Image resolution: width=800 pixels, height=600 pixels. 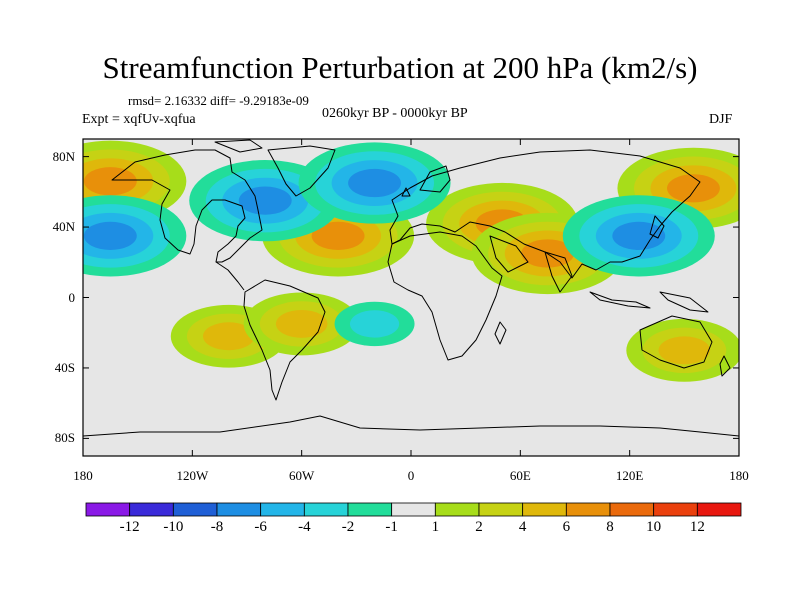 I want to click on y-tick-label: 40S, so click(x=64, y=367).